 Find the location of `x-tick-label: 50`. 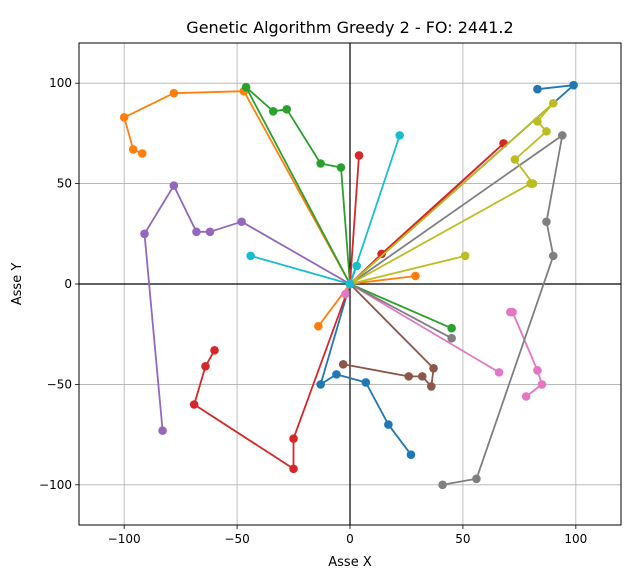

x-tick-label: 50 is located at coordinates (462, 539).